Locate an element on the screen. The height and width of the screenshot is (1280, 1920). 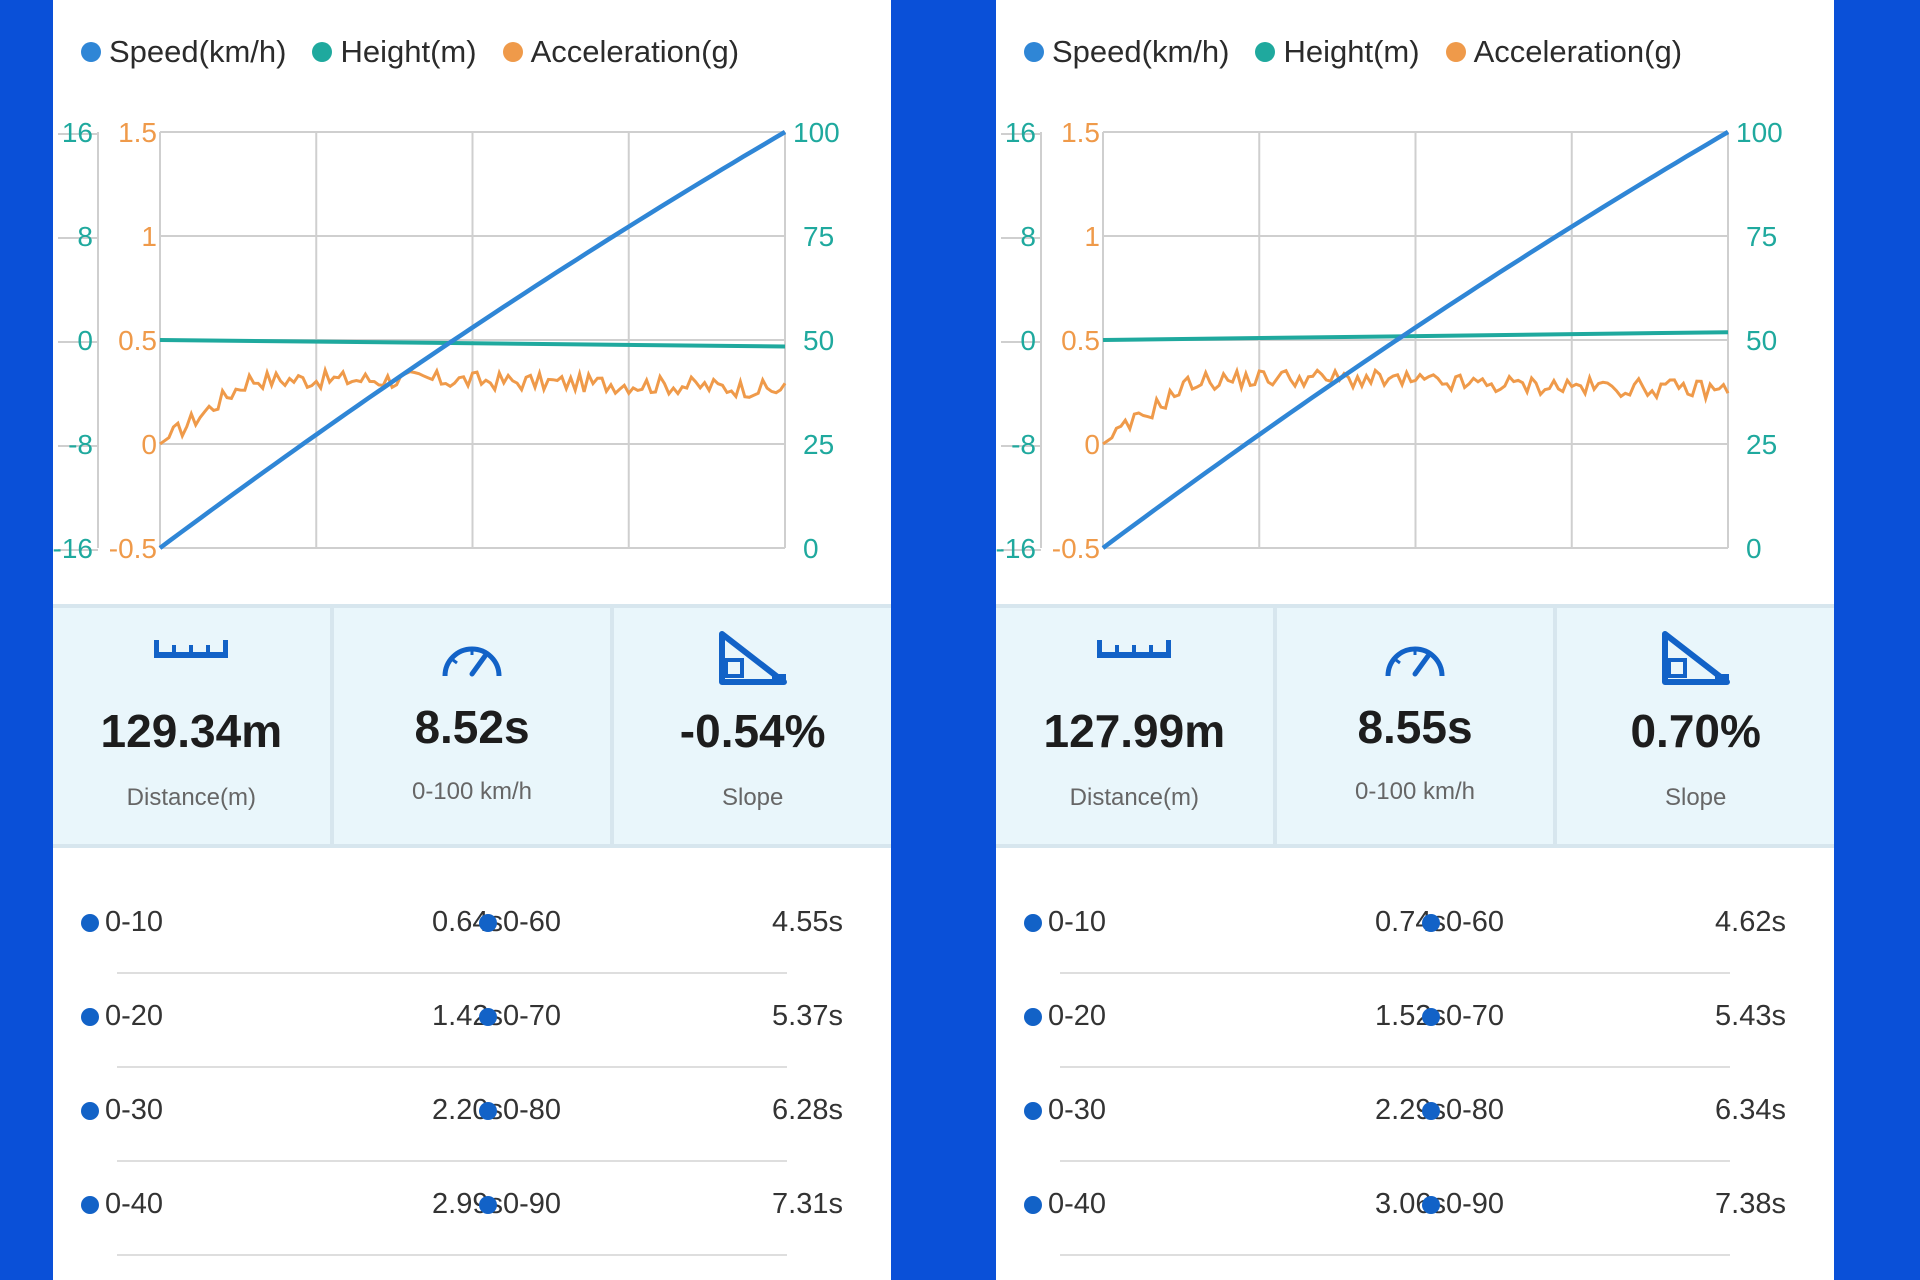
distance-value: 129.34m is located at coordinates (191, 731).